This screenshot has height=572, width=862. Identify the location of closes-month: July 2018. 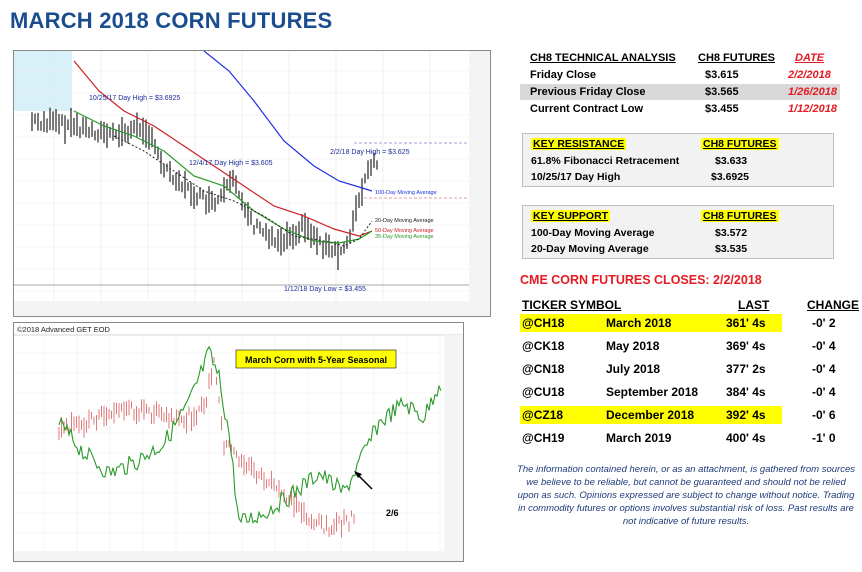
(633, 369).